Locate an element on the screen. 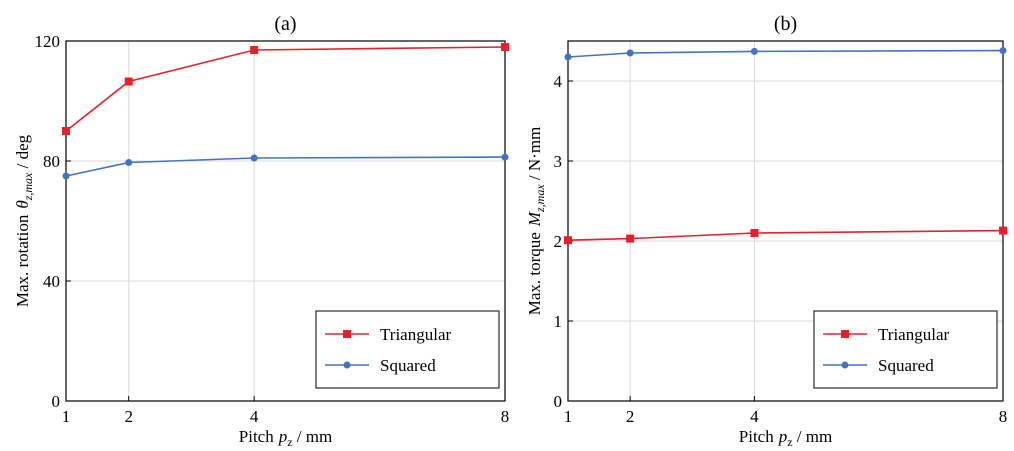 Image resolution: width=1014 pixels, height=451 pixels. y-tick-label: 40 is located at coordinates (51, 281).